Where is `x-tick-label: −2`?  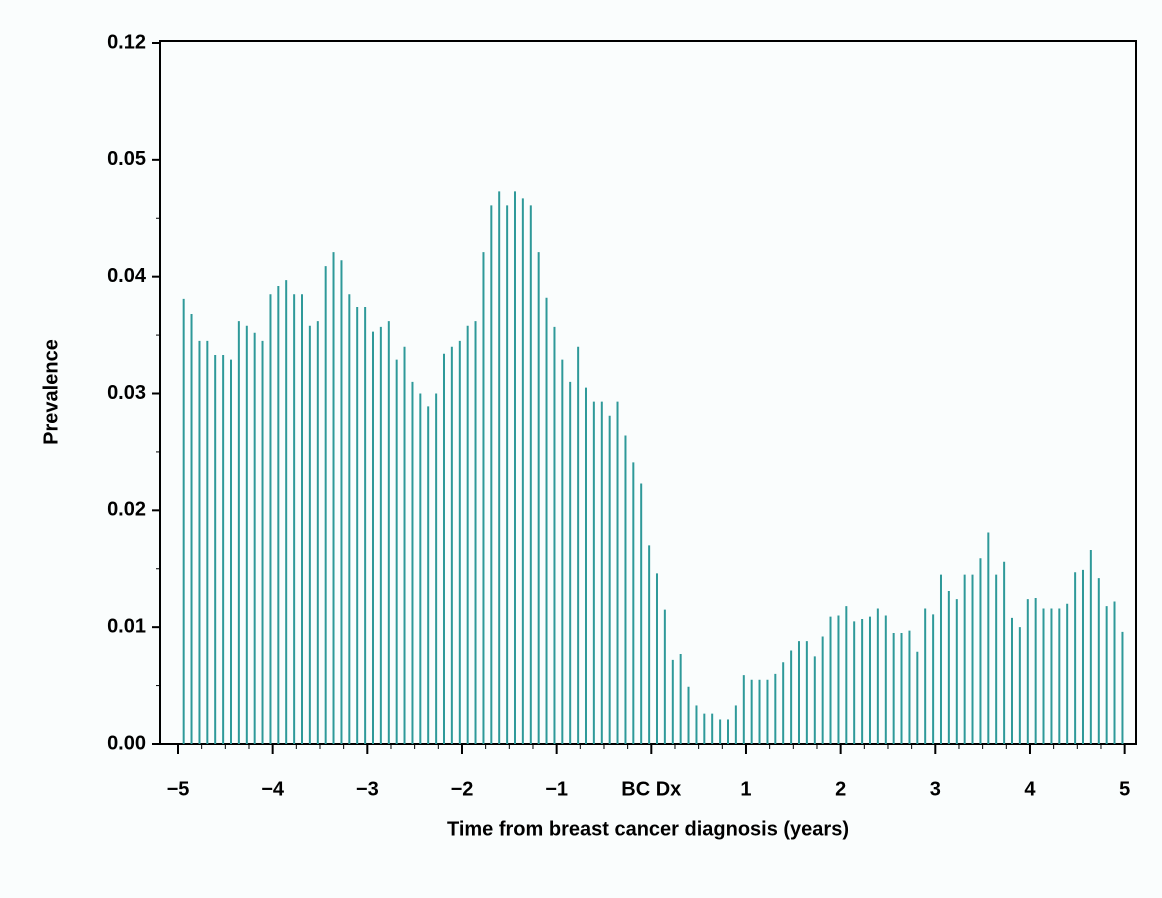 x-tick-label: −2 is located at coordinates (462, 789).